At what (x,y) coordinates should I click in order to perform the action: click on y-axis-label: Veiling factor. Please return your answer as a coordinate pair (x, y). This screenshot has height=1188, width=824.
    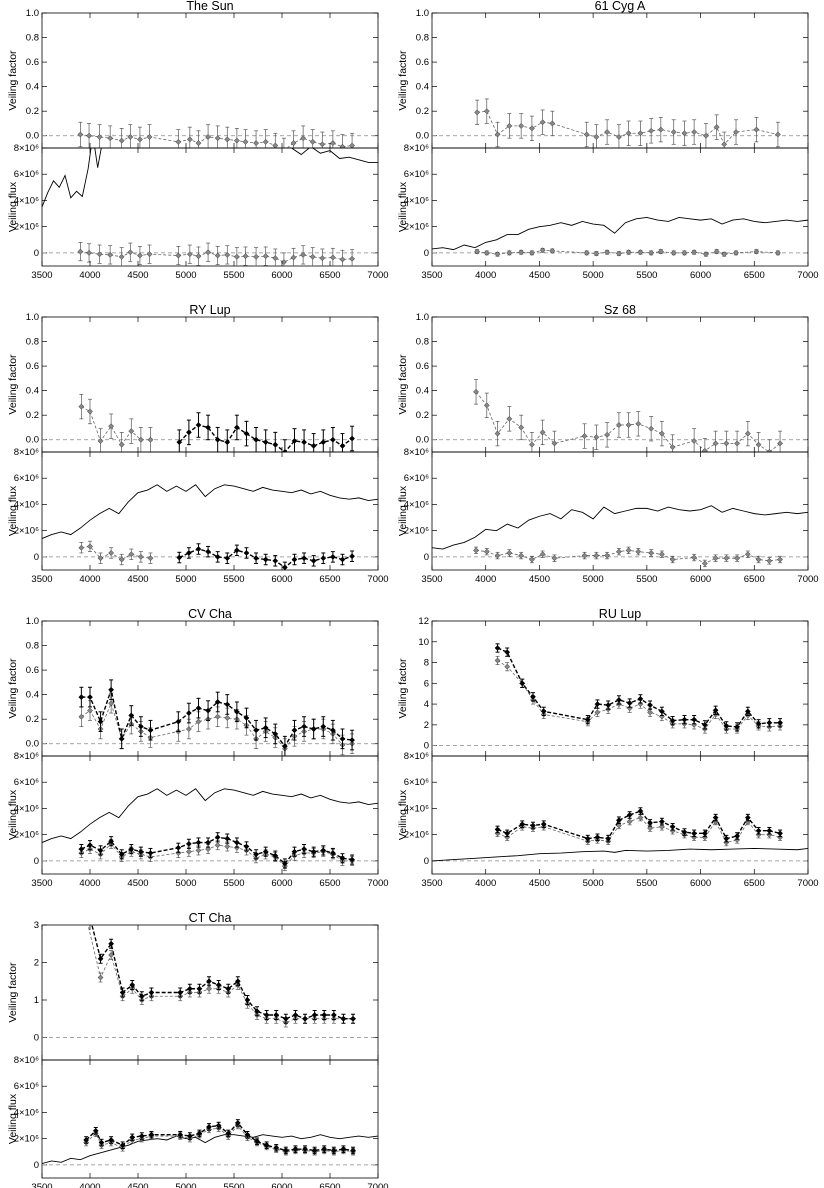
    Looking at the image, I should click on (13, 688).